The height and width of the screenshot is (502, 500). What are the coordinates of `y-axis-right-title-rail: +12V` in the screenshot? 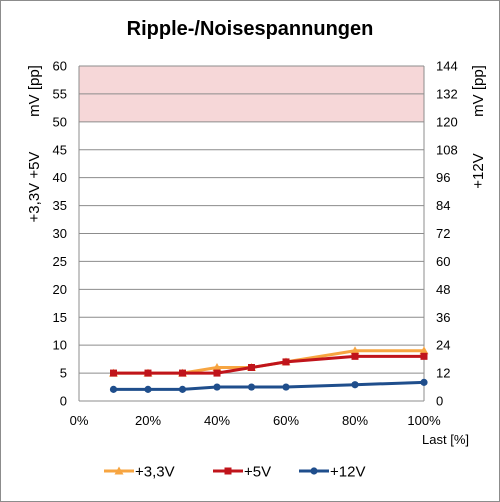 It's located at (478, 170).